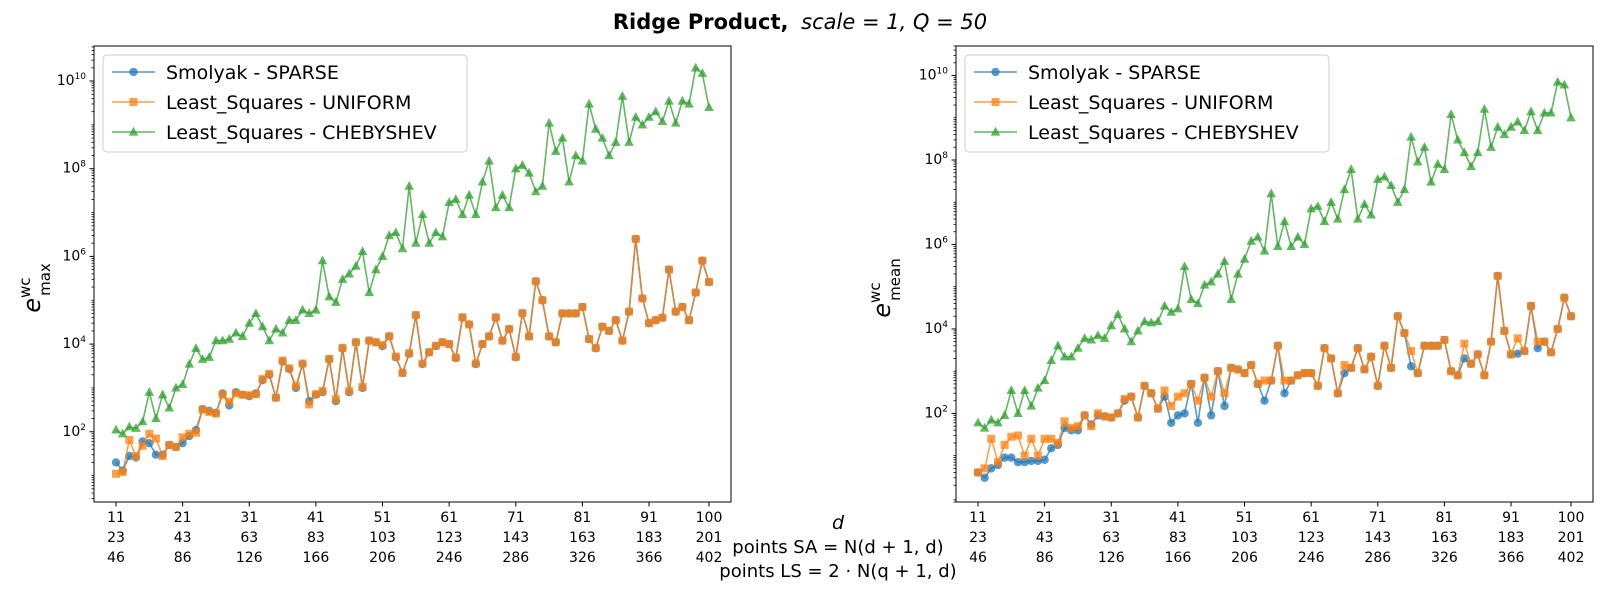 The width and height of the screenshot is (1600, 600). Describe the element at coordinates (936, 243) in the screenshot. I see `y-tick-label: 106` at that location.